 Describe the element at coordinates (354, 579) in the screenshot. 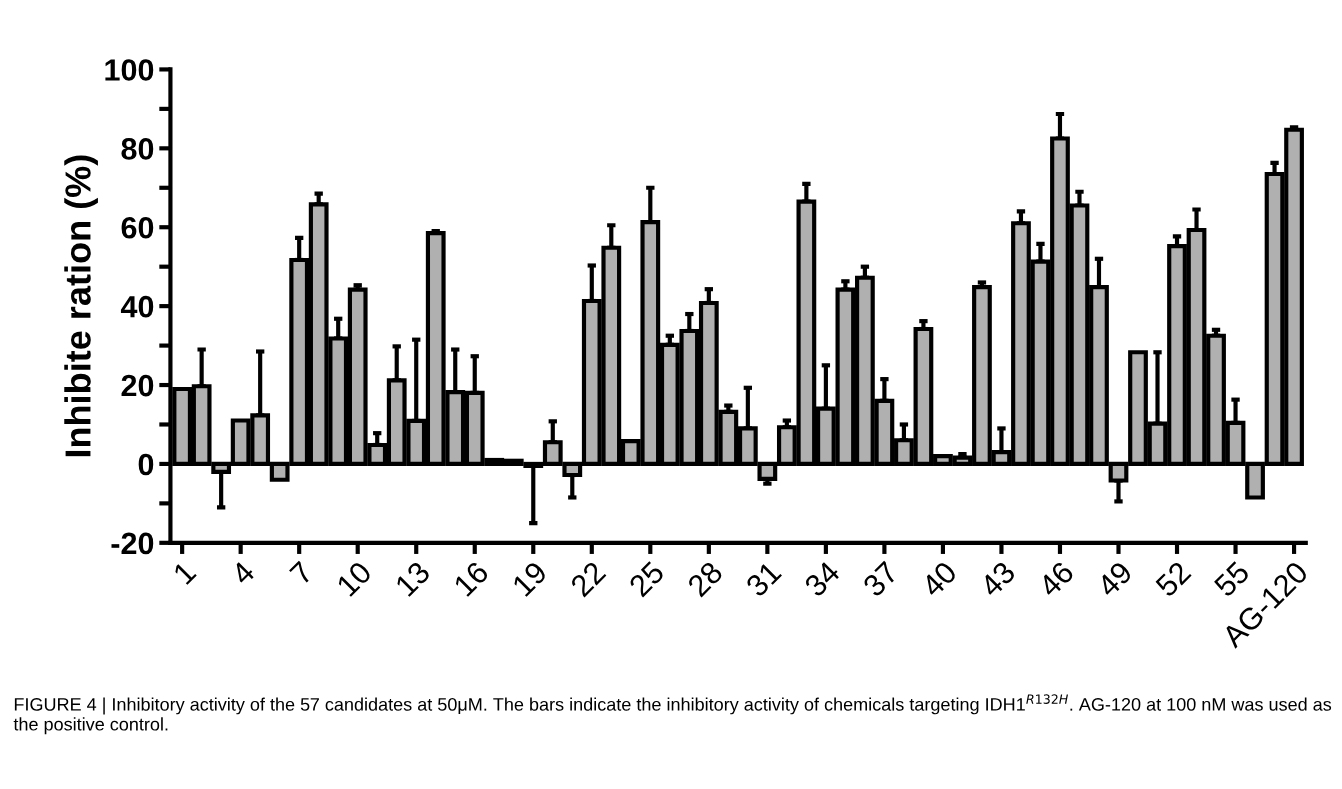

I see `x-tick-label: 10` at that location.